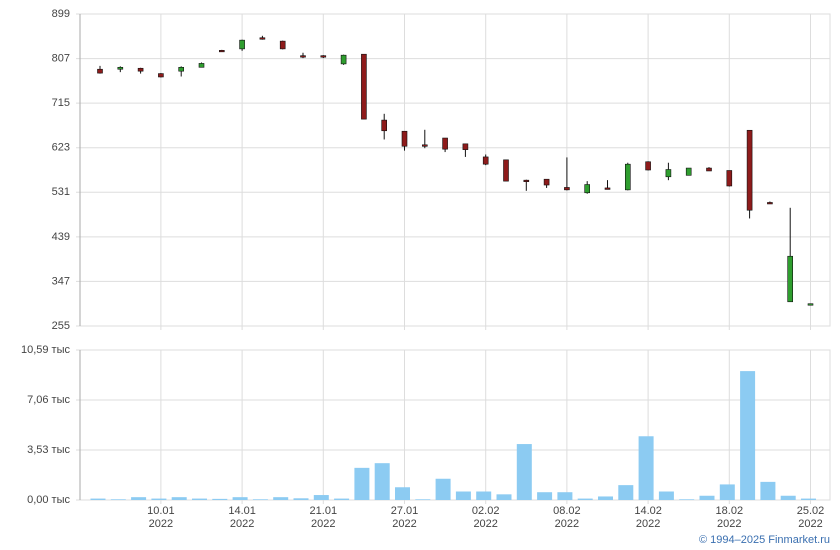 The height and width of the screenshot is (550, 840). Describe the element at coordinates (242, 517) in the screenshot. I see `x-tick-label: 14.01 2022` at that location.